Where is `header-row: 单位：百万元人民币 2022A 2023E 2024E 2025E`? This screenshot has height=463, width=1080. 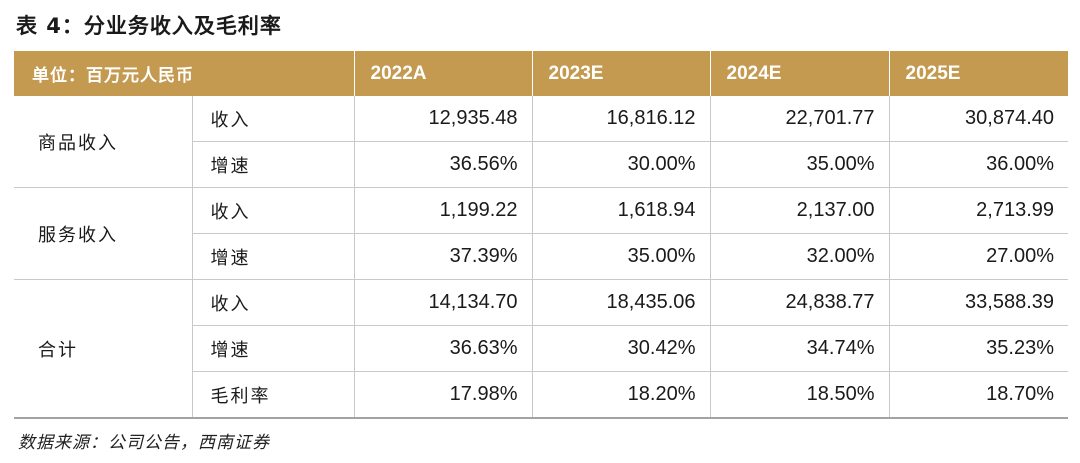 header-row: 单位：百万元人民币 2022A 2023E 2024E 2025E is located at coordinates (541, 73).